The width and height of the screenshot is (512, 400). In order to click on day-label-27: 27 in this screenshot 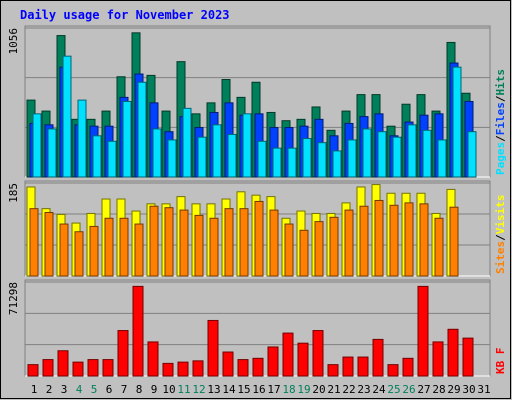, I will do `click(423, 389)`.